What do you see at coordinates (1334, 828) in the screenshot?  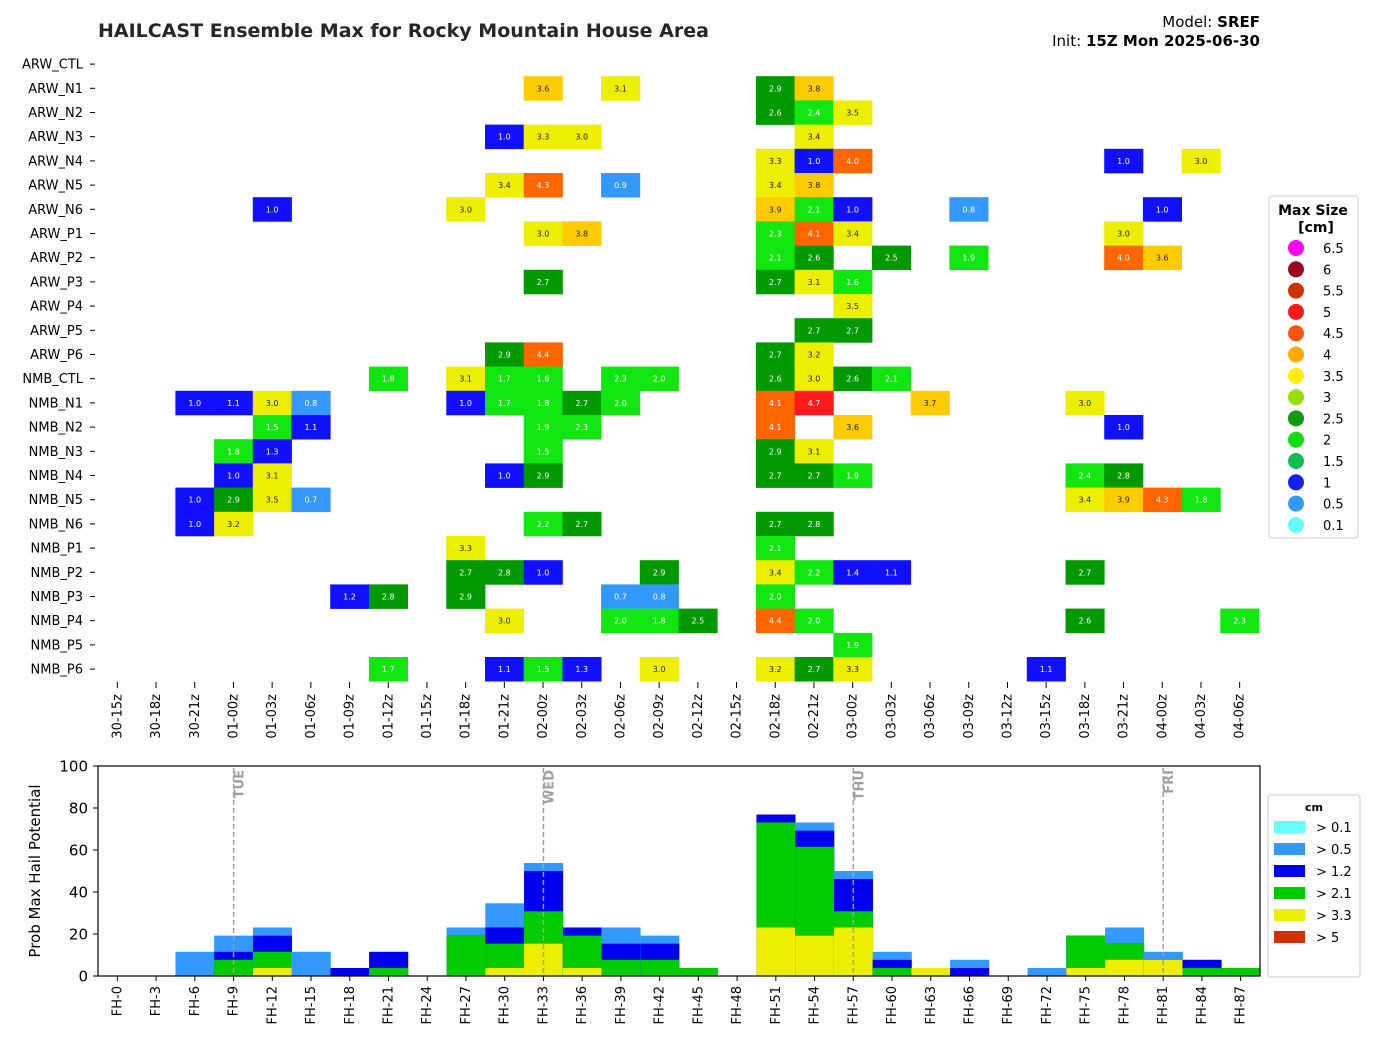 I see `prob-legend-label: > 0.1` at bounding box center [1334, 828].